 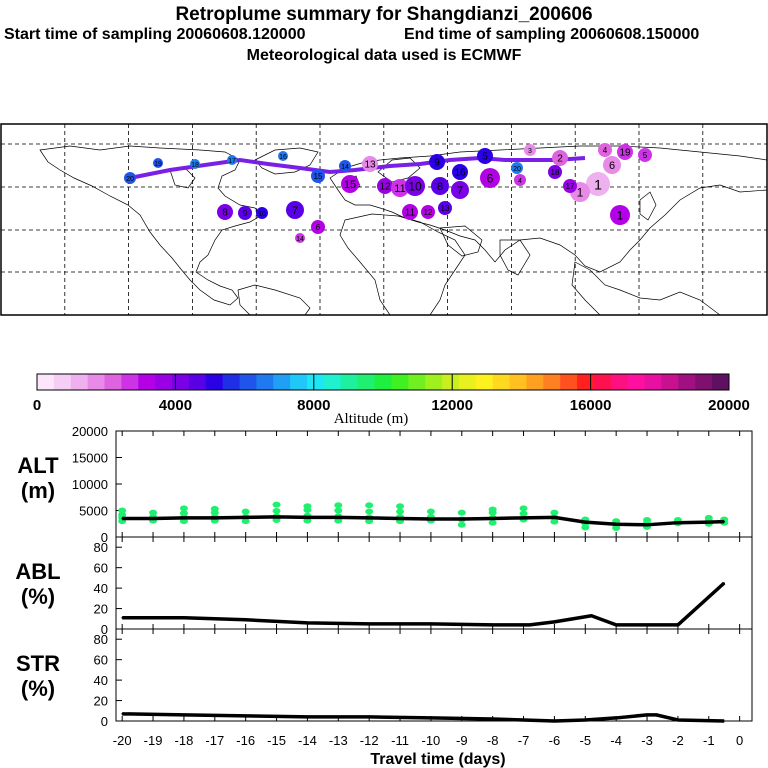 What do you see at coordinates (647, 740) in the screenshot?
I see `x-tick-label-17: -3` at bounding box center [647, 740].